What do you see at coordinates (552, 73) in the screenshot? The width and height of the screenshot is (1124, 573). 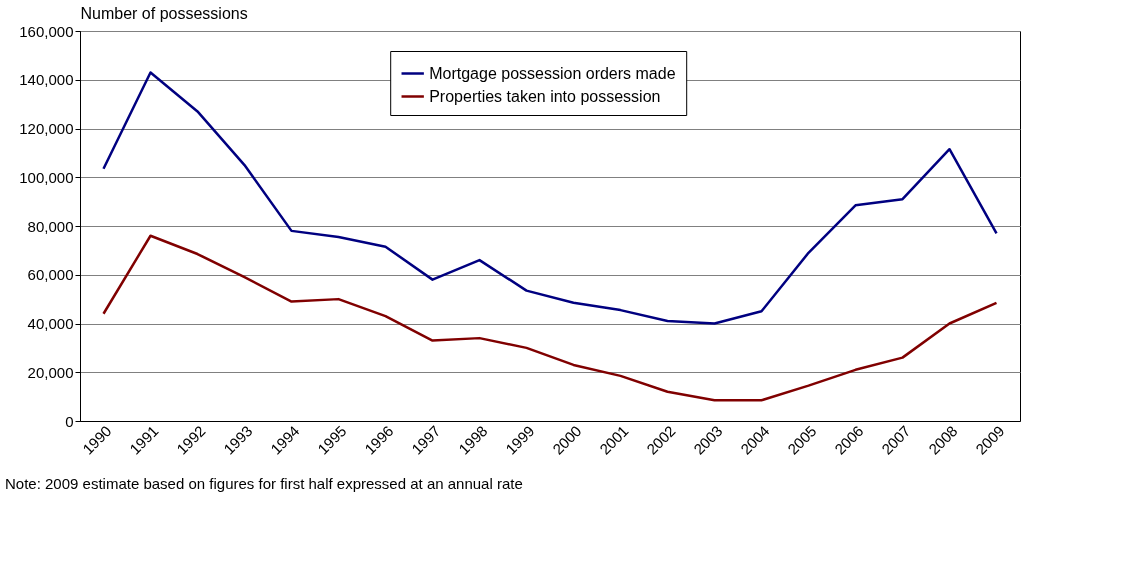 I see `legend-label: Mortgage possession orders made` at bounding box center [552, 73].